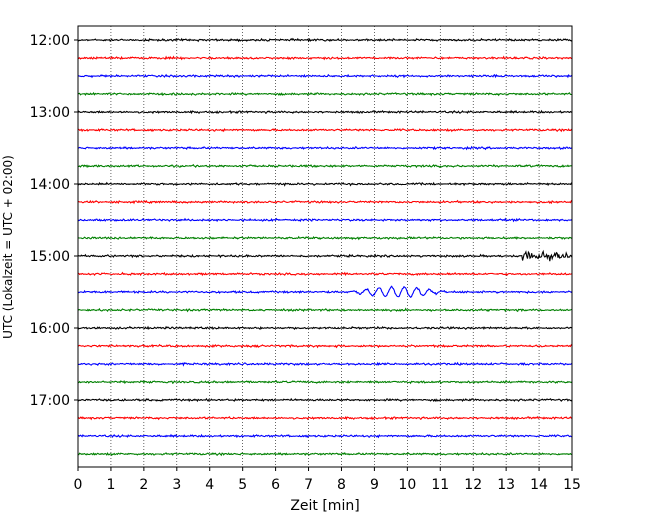 The height and width of the screenshot is (520, 650). What do you see at coordinates (50, 113) in the screenshot?
I see `y-tick-label-13:00: 13:00` at bounding box center [50, 113].